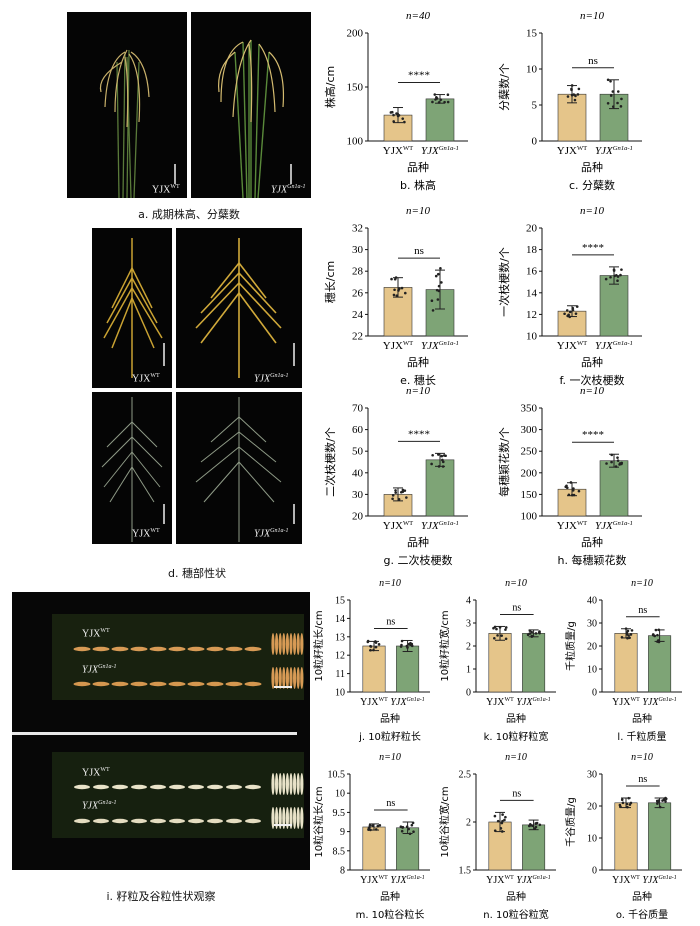 This screenshot has width=700, height=926. What do you see at coordinates (178, 795) in the screenshot?
I see `seed-tray-bottom` at bounding box center [178, 795].